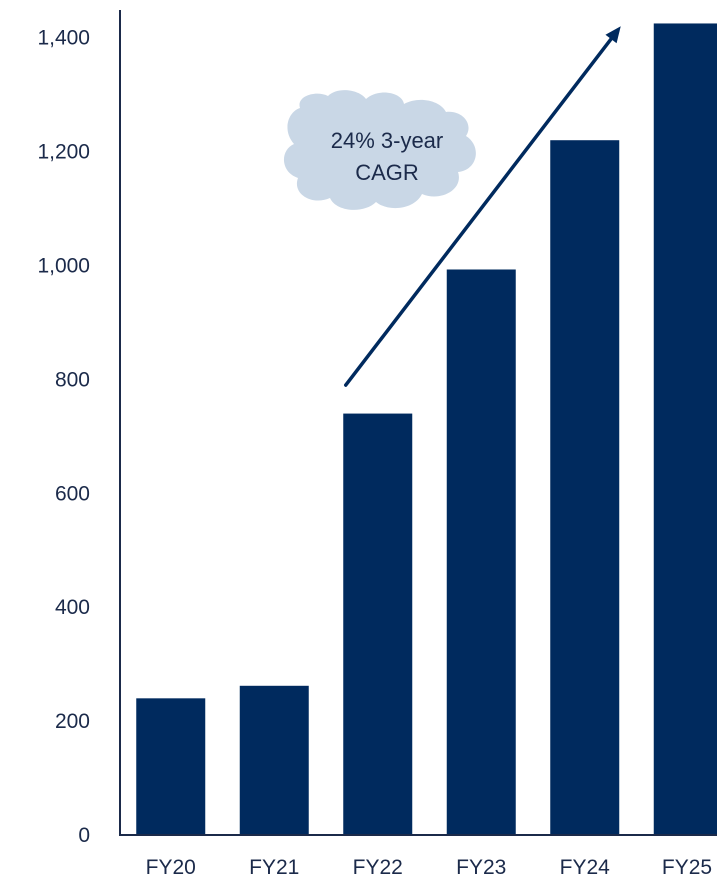 The width and height of the screenshot is (717, 886). Describe the element at coordinates (478, 212) in the screenshot. I see `cagr-arrow-shaft` at that location.